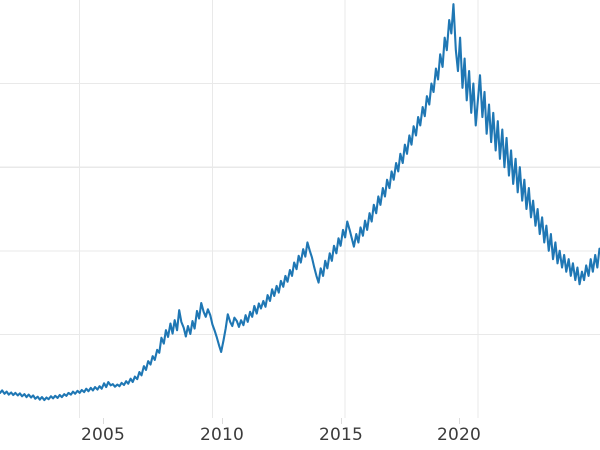 The width and height of the screenshot is (600, 450). What do you see at coordinates (103, 435) in the screenshot?
I see `x-tick-label-2005: 2005` at bounding box center [103, 435].